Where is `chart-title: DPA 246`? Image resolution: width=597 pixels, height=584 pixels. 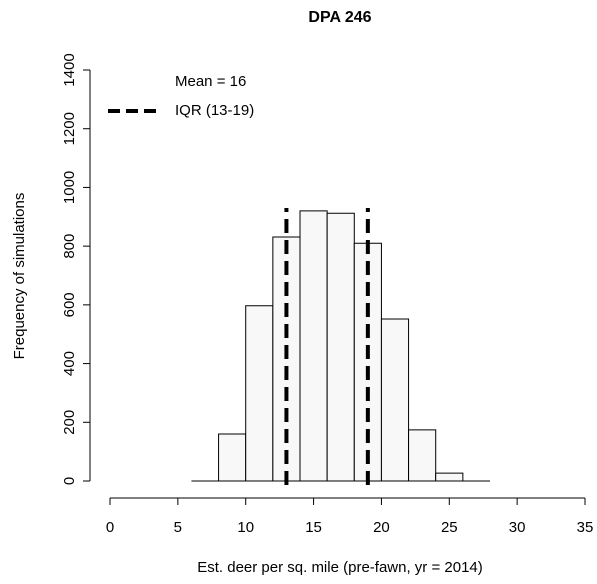 chart-title: DPA 246 is located at coordinates (339, 17).